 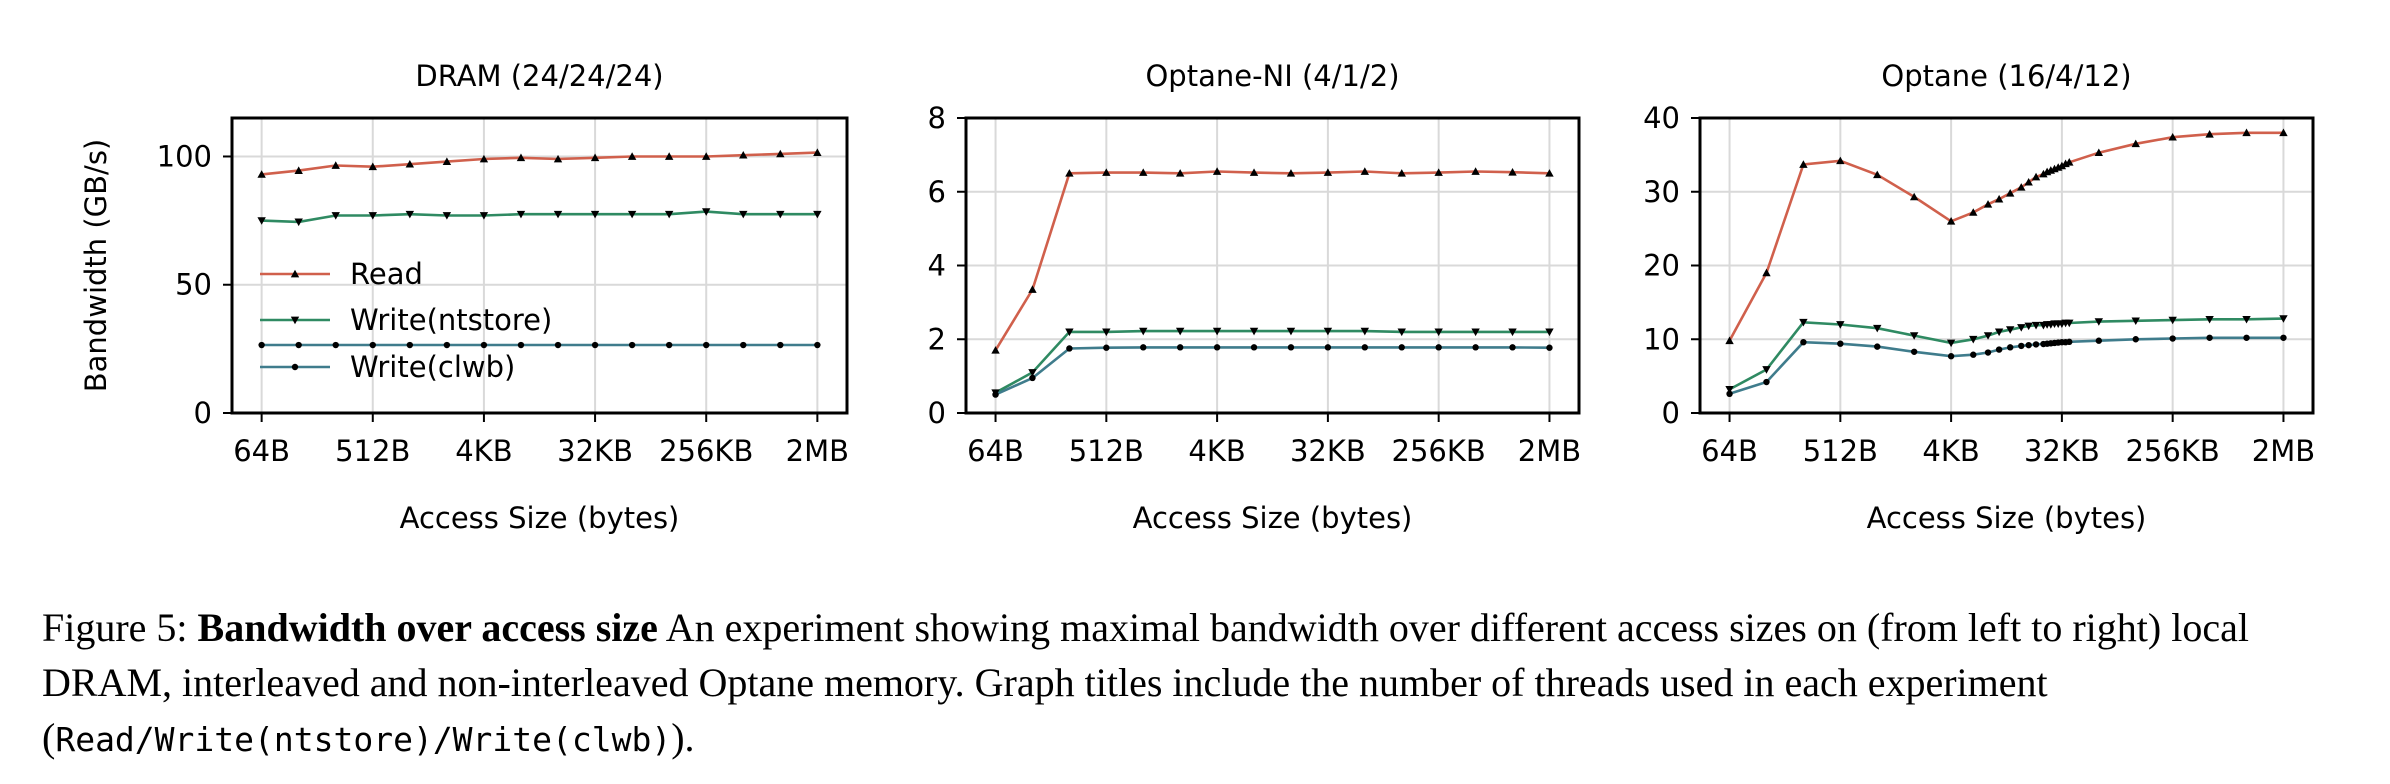 I want to click on chart-title: Optane (16/4/12), so click(x=2006, y=76).